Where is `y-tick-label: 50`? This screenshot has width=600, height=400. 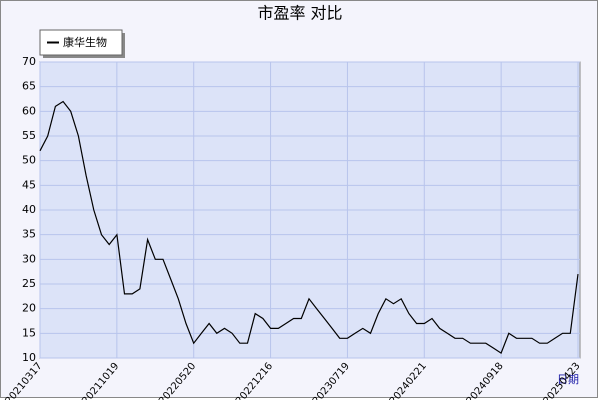
y-tick-label: 50 is located at coordinates (29, 160).